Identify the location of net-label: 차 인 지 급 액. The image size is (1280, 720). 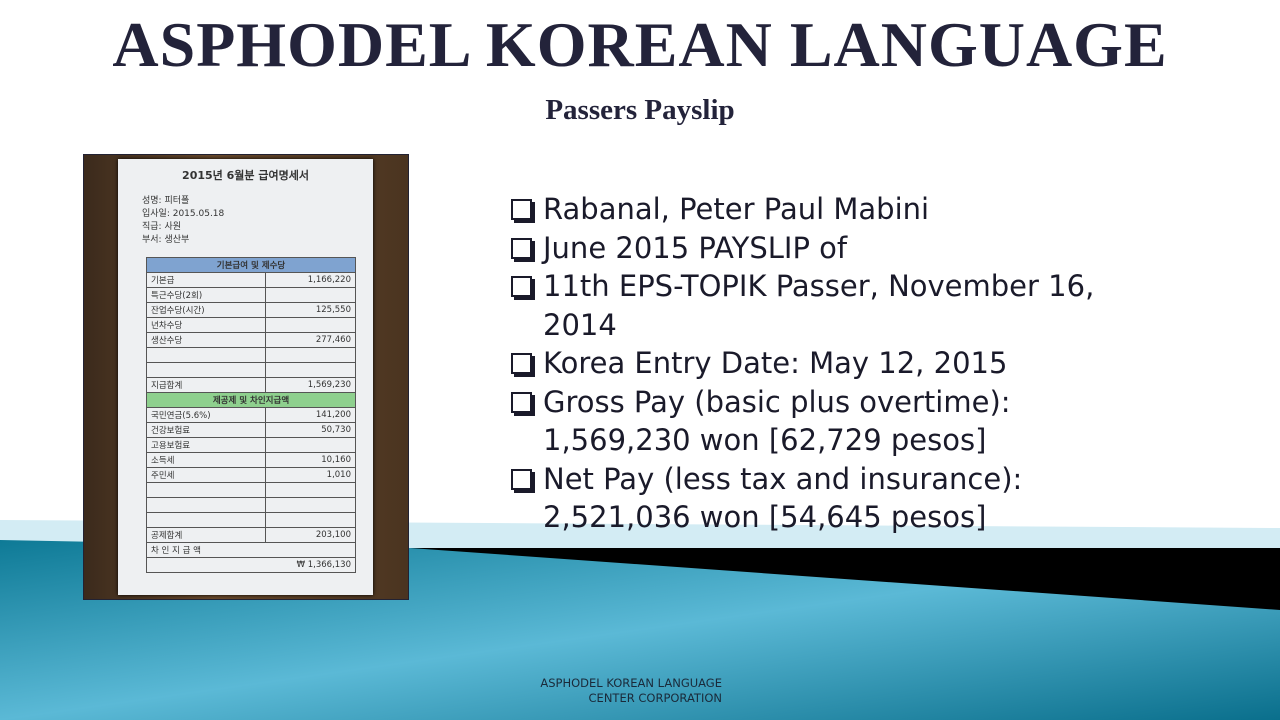
(251, 550).